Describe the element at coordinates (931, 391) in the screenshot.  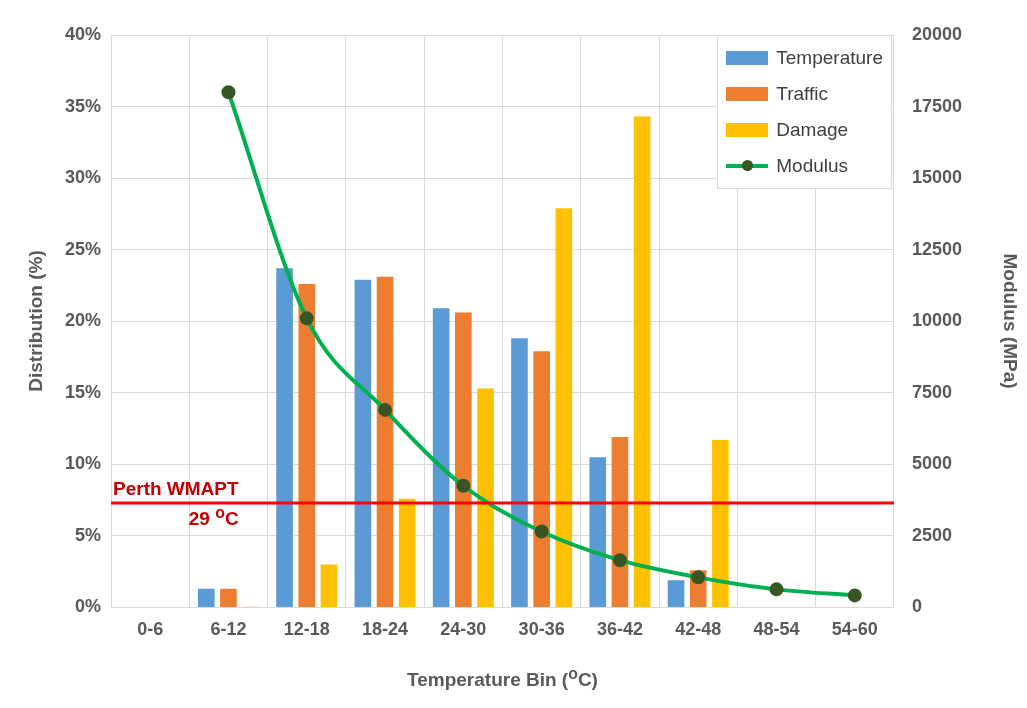
I see `y2-tick-label: 7500` at that location.